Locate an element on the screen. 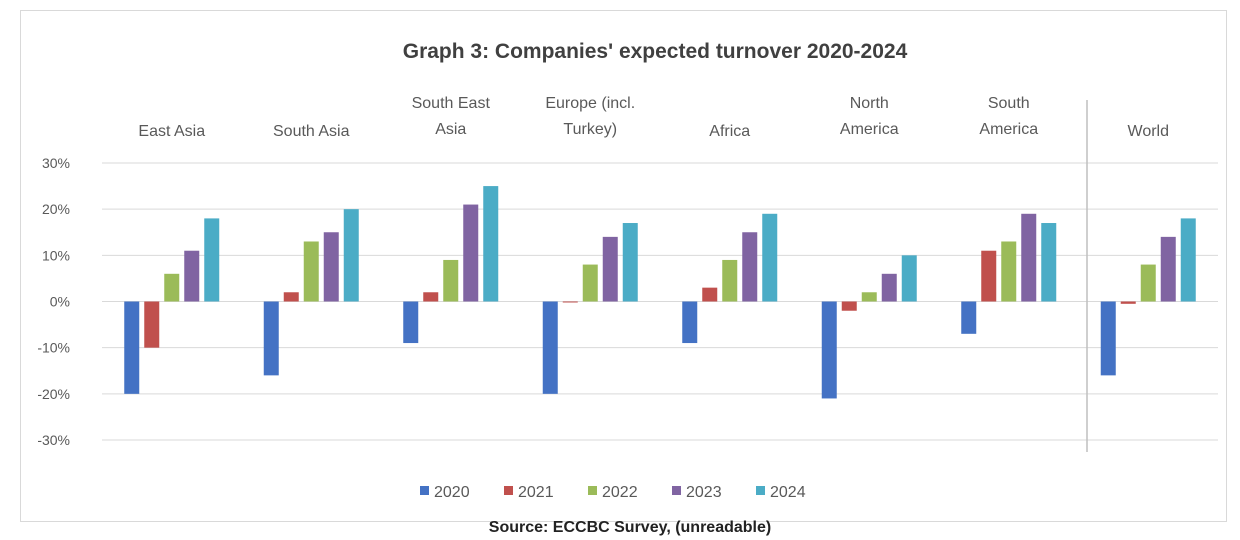 This screenshot has width=1240, height=540. y-tick-label: 0% is located at coordinates (60, 302).